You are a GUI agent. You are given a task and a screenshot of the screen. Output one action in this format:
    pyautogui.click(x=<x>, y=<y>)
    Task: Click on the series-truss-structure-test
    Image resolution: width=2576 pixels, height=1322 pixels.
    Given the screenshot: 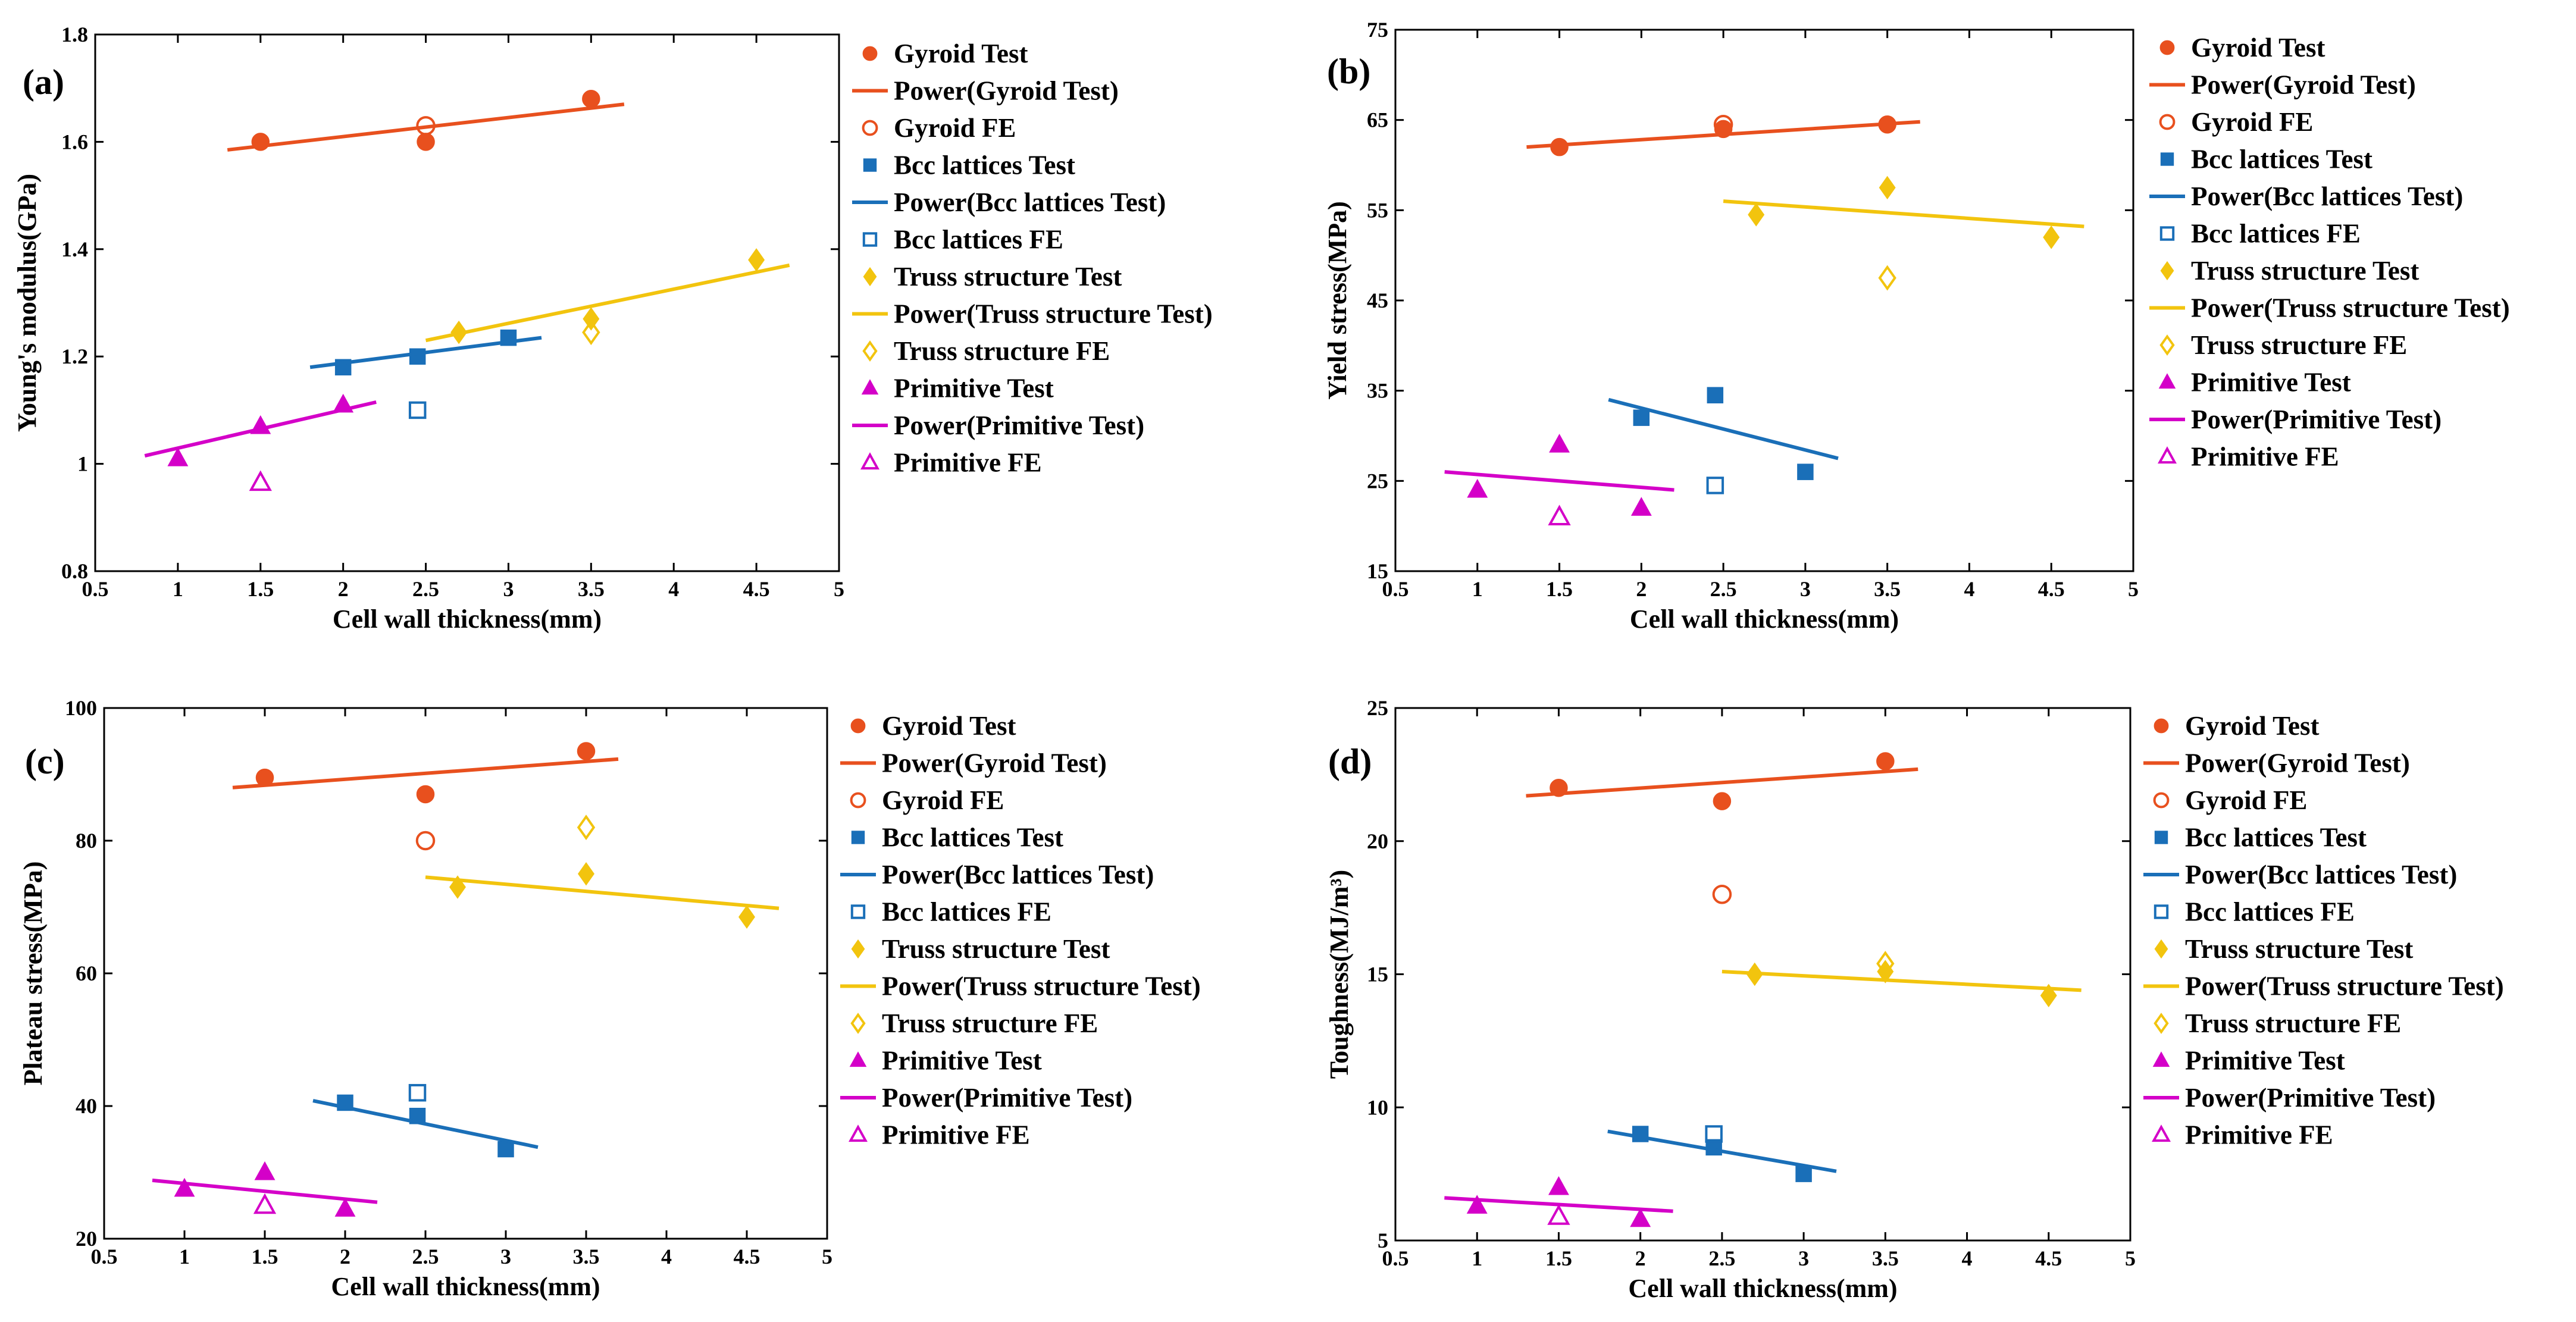 What is the action you would take?
    pyautogui.click(x=1904, y=212)
    